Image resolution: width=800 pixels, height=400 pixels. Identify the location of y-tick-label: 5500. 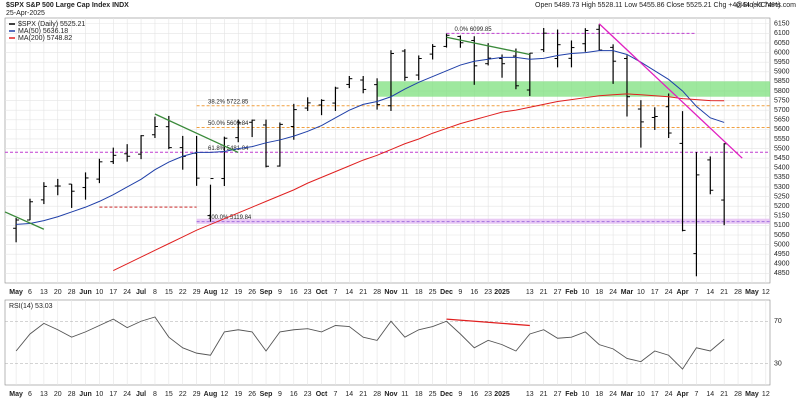
(782, 148).